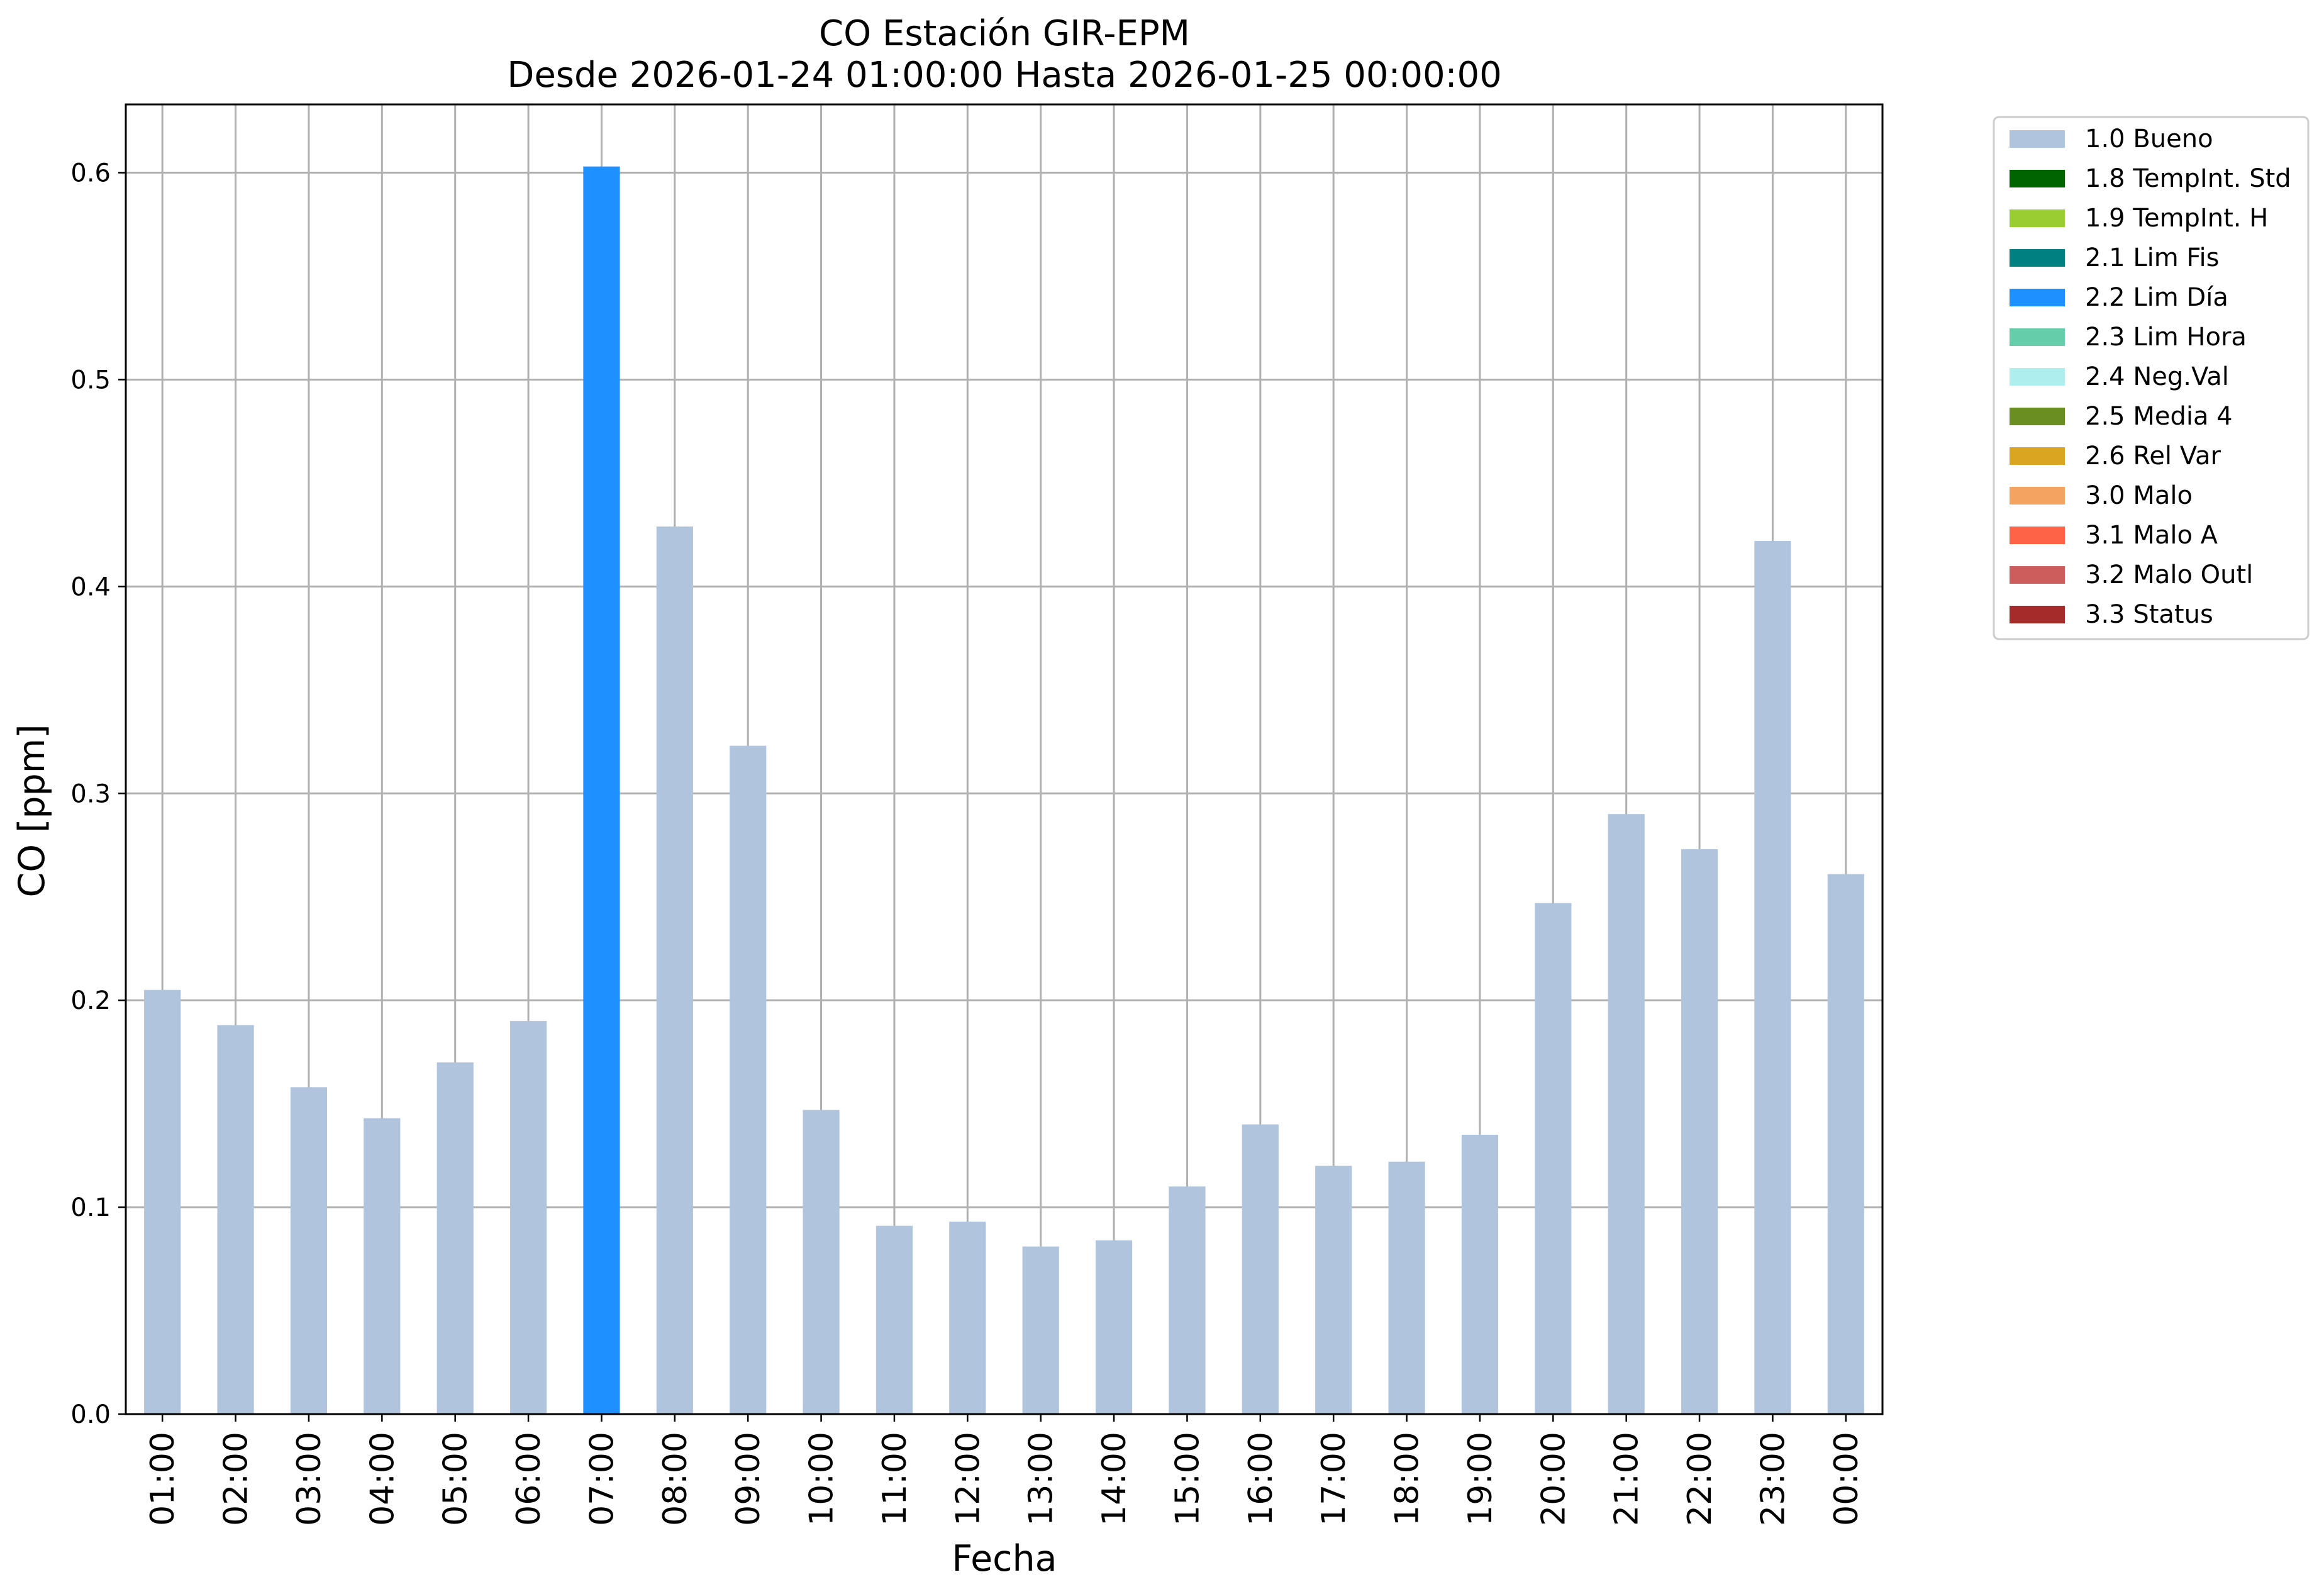 This screenshot has width=2324, height=1594. Describe the element at coordinates (2159, 416) in the screenshot. I see `legend-label: 2.5 Media 4` at that location.